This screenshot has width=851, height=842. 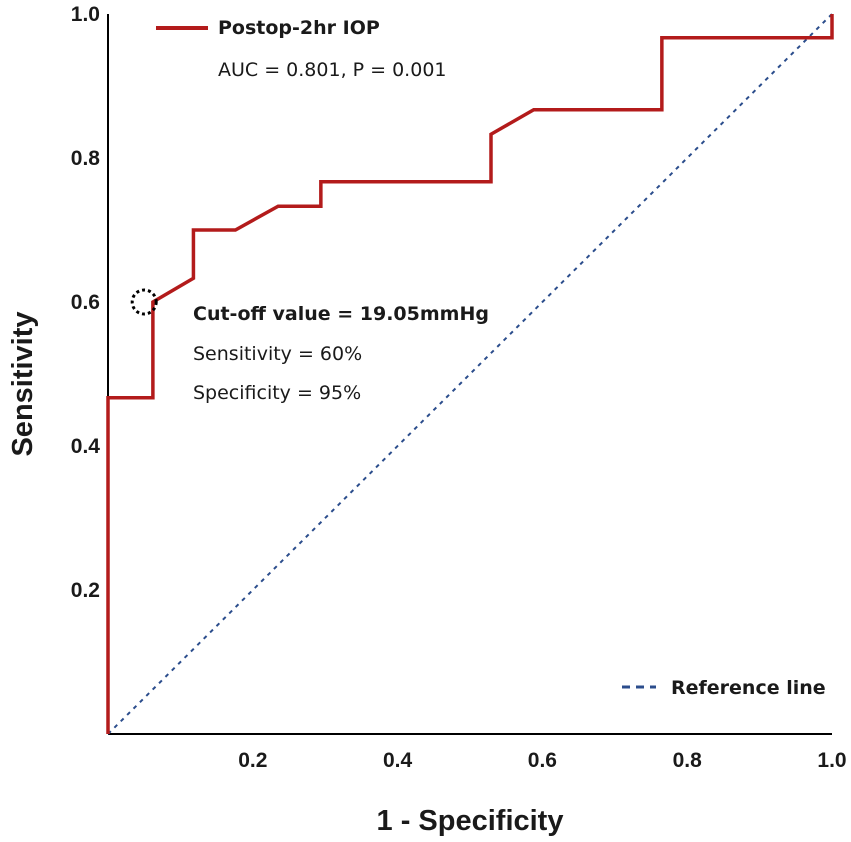 What do you see at coordinates (85, 590) in the screenshot?
I see `y-tick-label: 0.2` at bounding box center [85, 590].